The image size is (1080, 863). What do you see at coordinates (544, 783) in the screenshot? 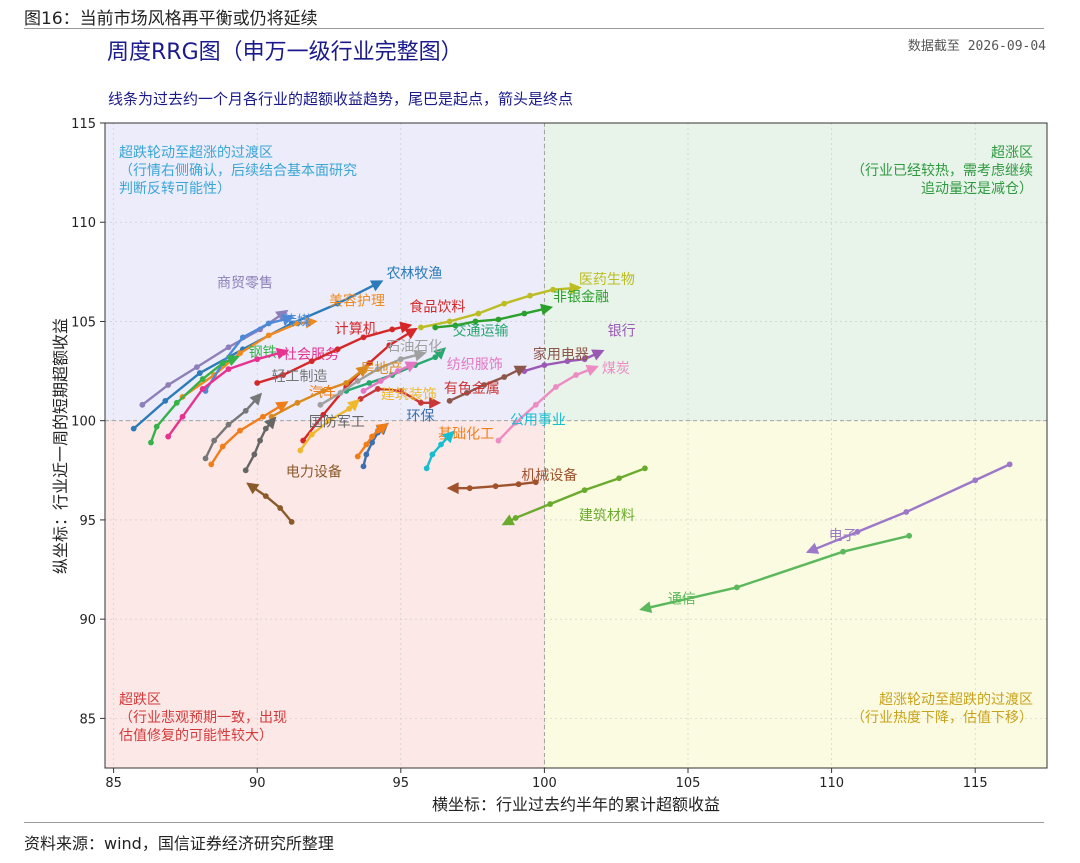
I see `x-tick-label: 100` at bounding box center [544, 783].